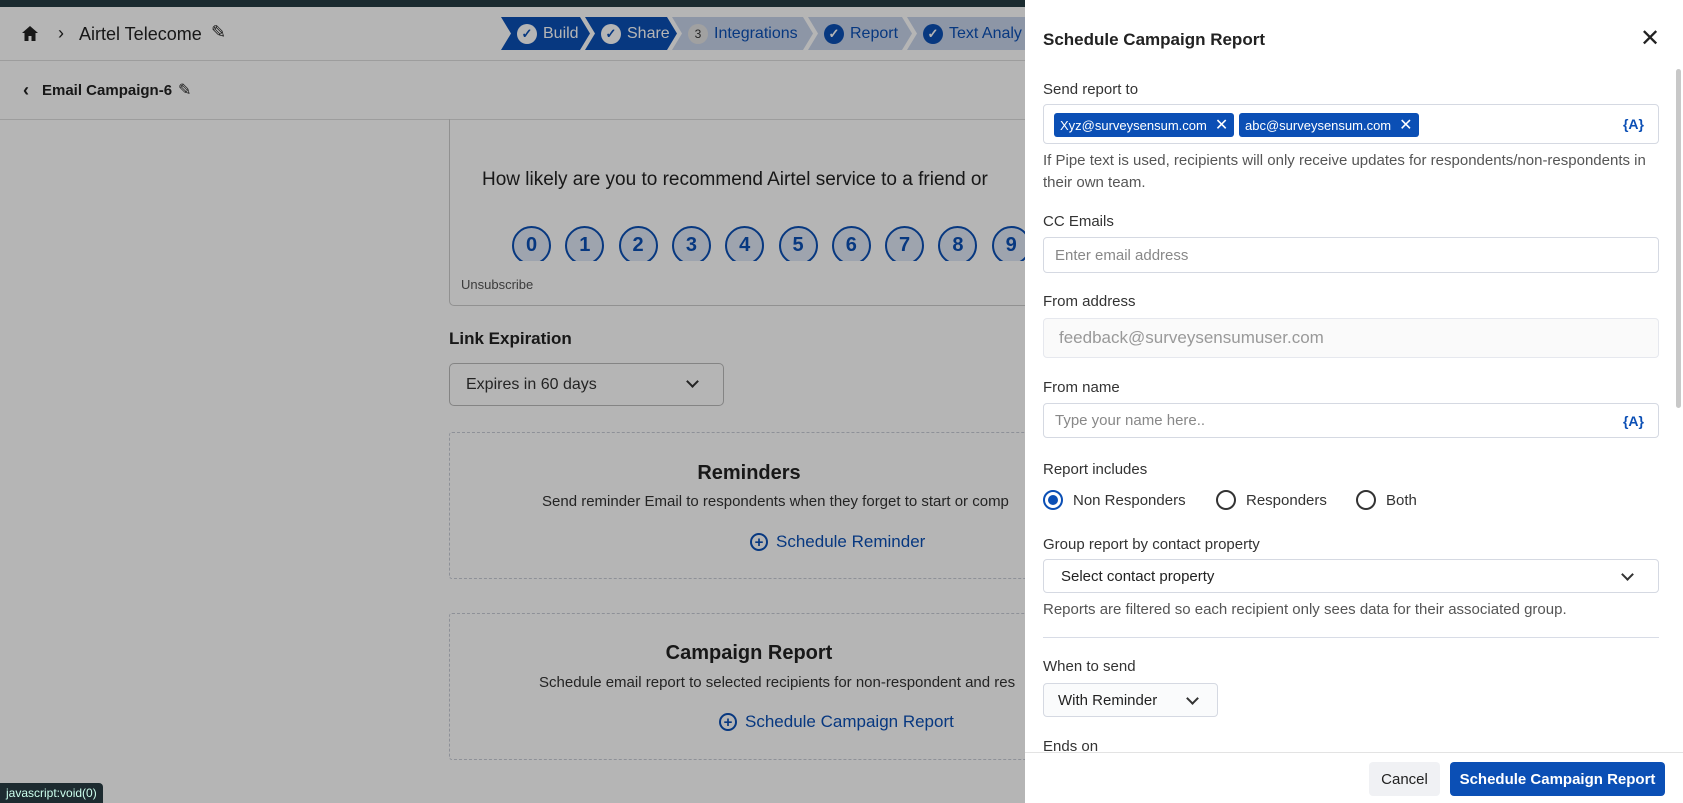  What do you see at coordinates (749, 473) in the screenshot?
I see `reminders-title: Reminders` at bounding box center [749, 473].